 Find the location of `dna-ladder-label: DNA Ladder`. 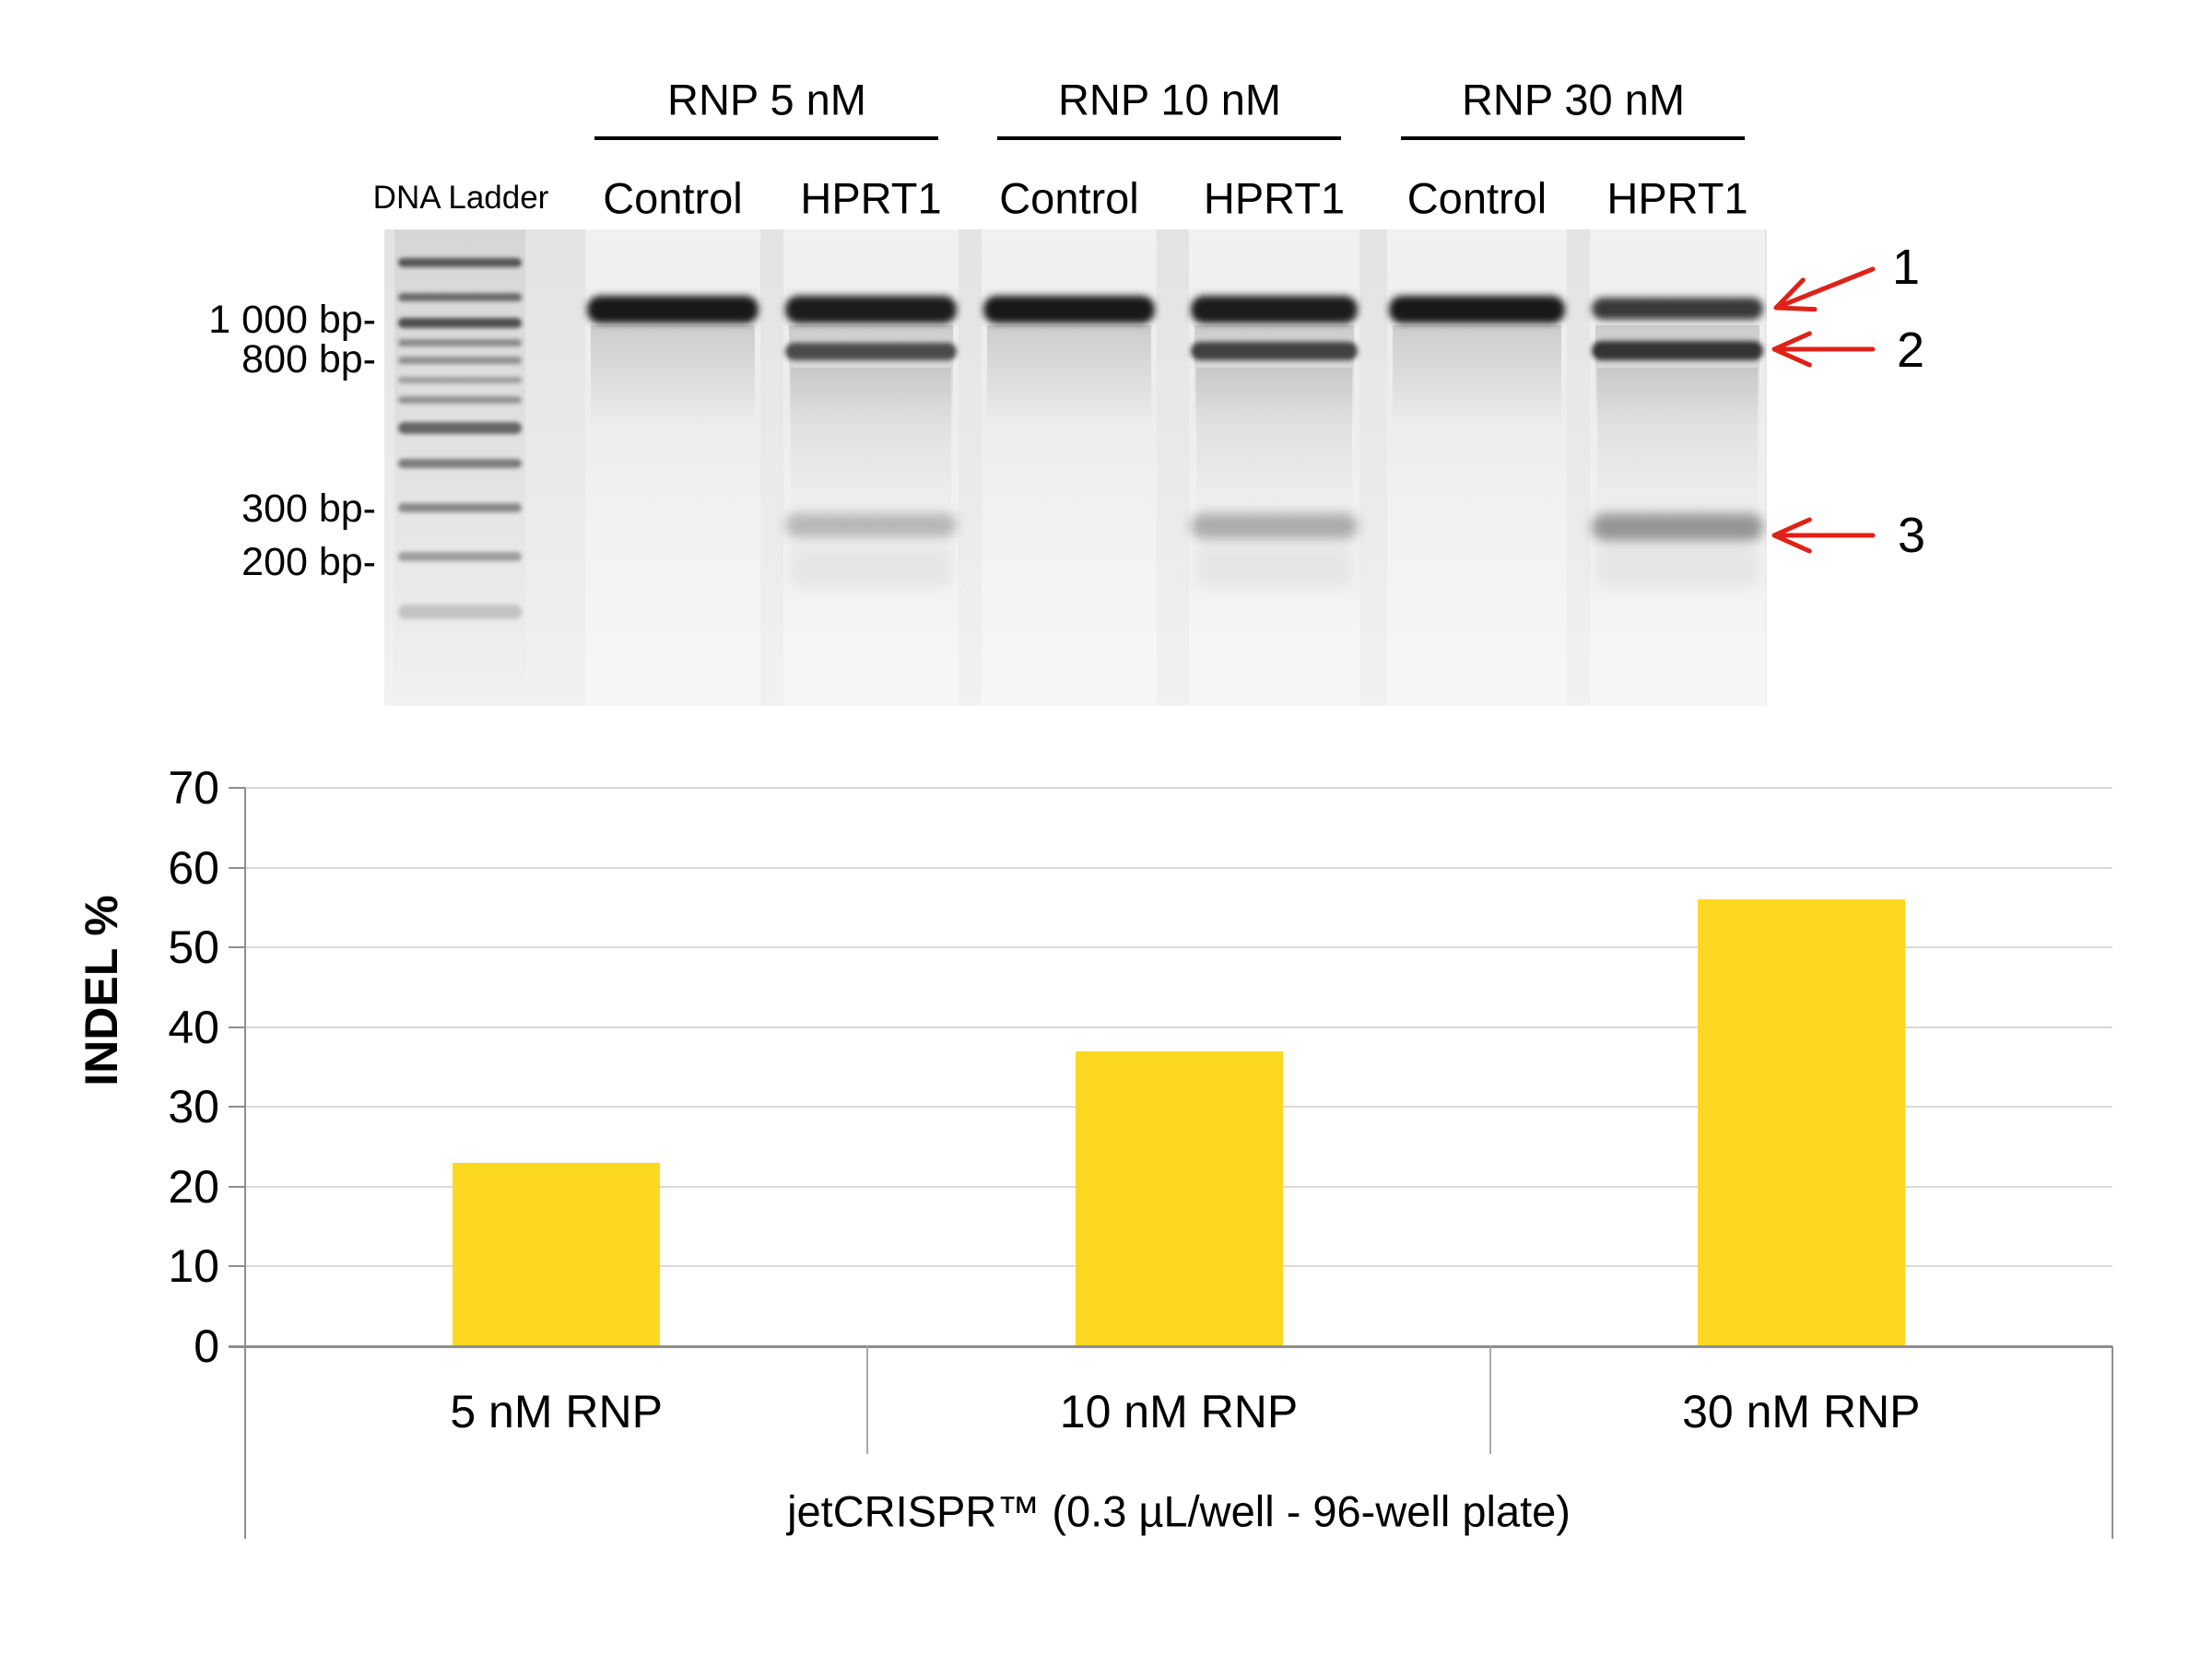

dna-ladder-label: DNA Ladder is located at coordinates (460, 198).